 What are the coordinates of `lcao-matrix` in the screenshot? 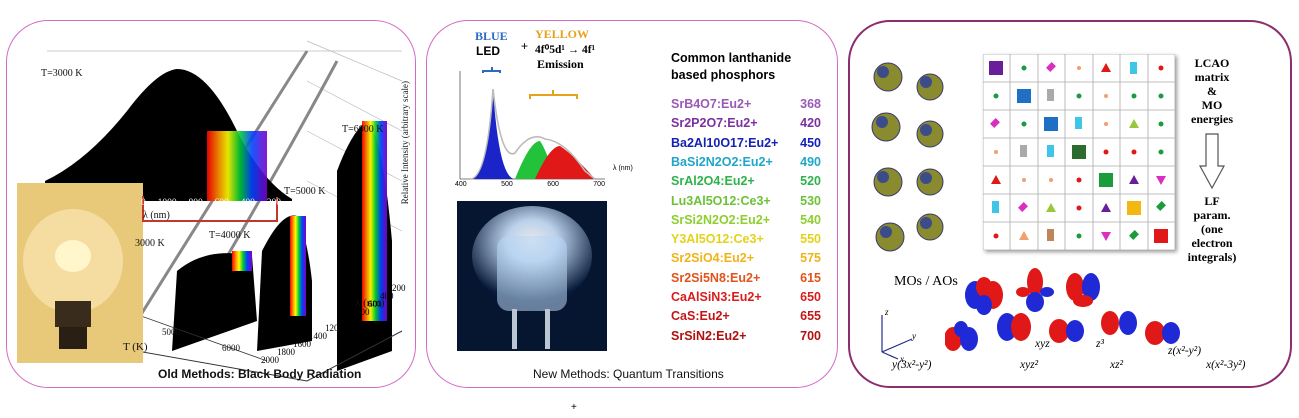 It's located at (1079, 152).